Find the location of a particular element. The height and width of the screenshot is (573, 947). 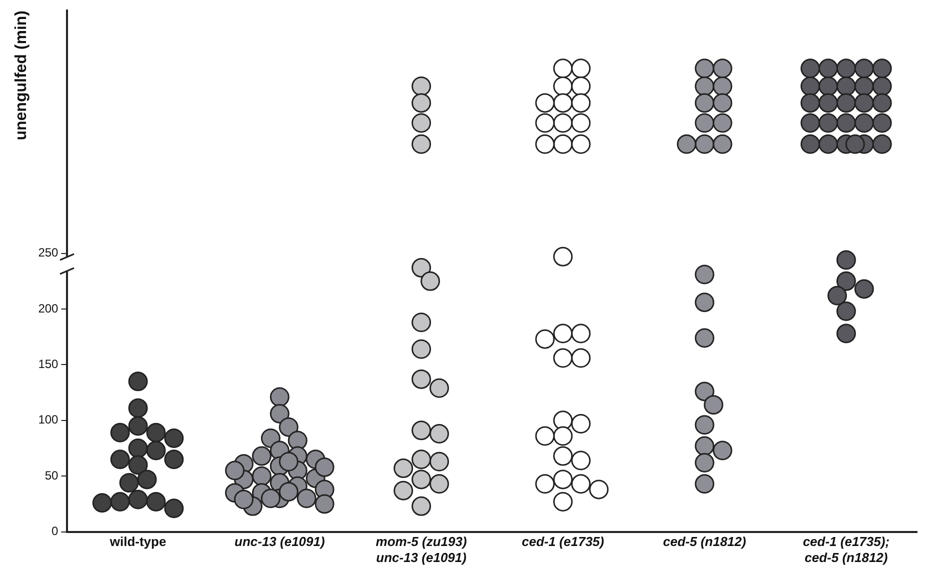

y-tick-label: 200 is located at coordinates (48, 308).